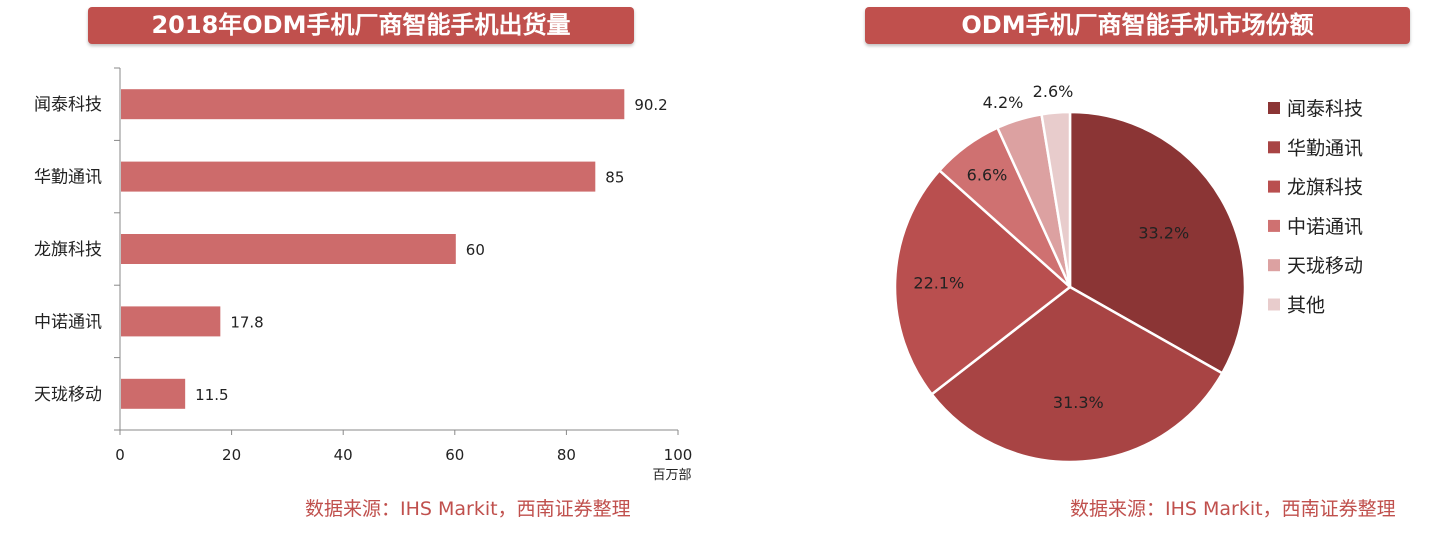  What do you see at coordinates (614, 178) in the screenshot?
I see `data-label: 85` at bounding box center [614, 178].